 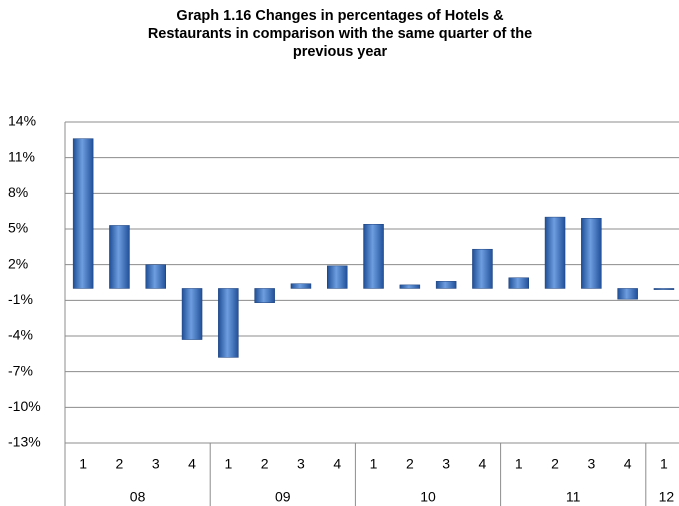 What do you see at coordinates (573, 497) in the screenshot?
I see `group-label: 11` at bounding box center [573, 497].